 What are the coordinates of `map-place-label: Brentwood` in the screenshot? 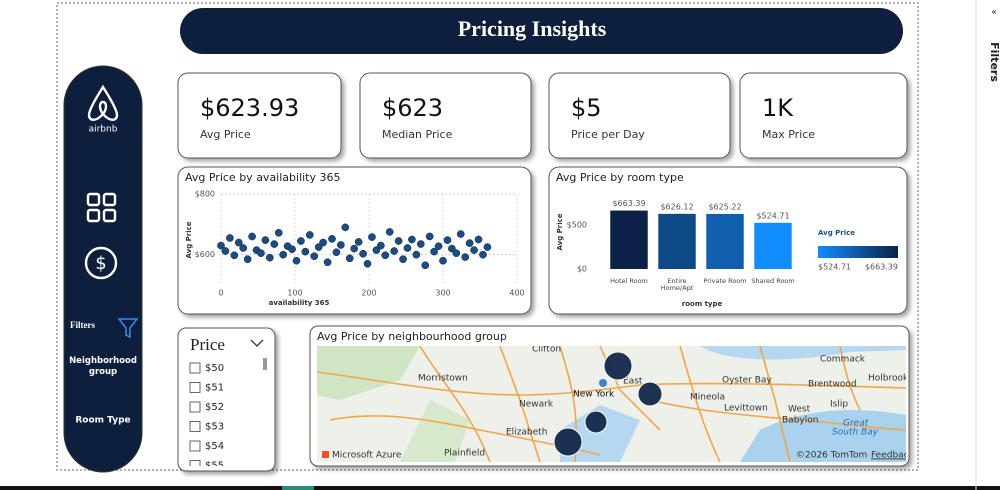 It's located at (832, 385).